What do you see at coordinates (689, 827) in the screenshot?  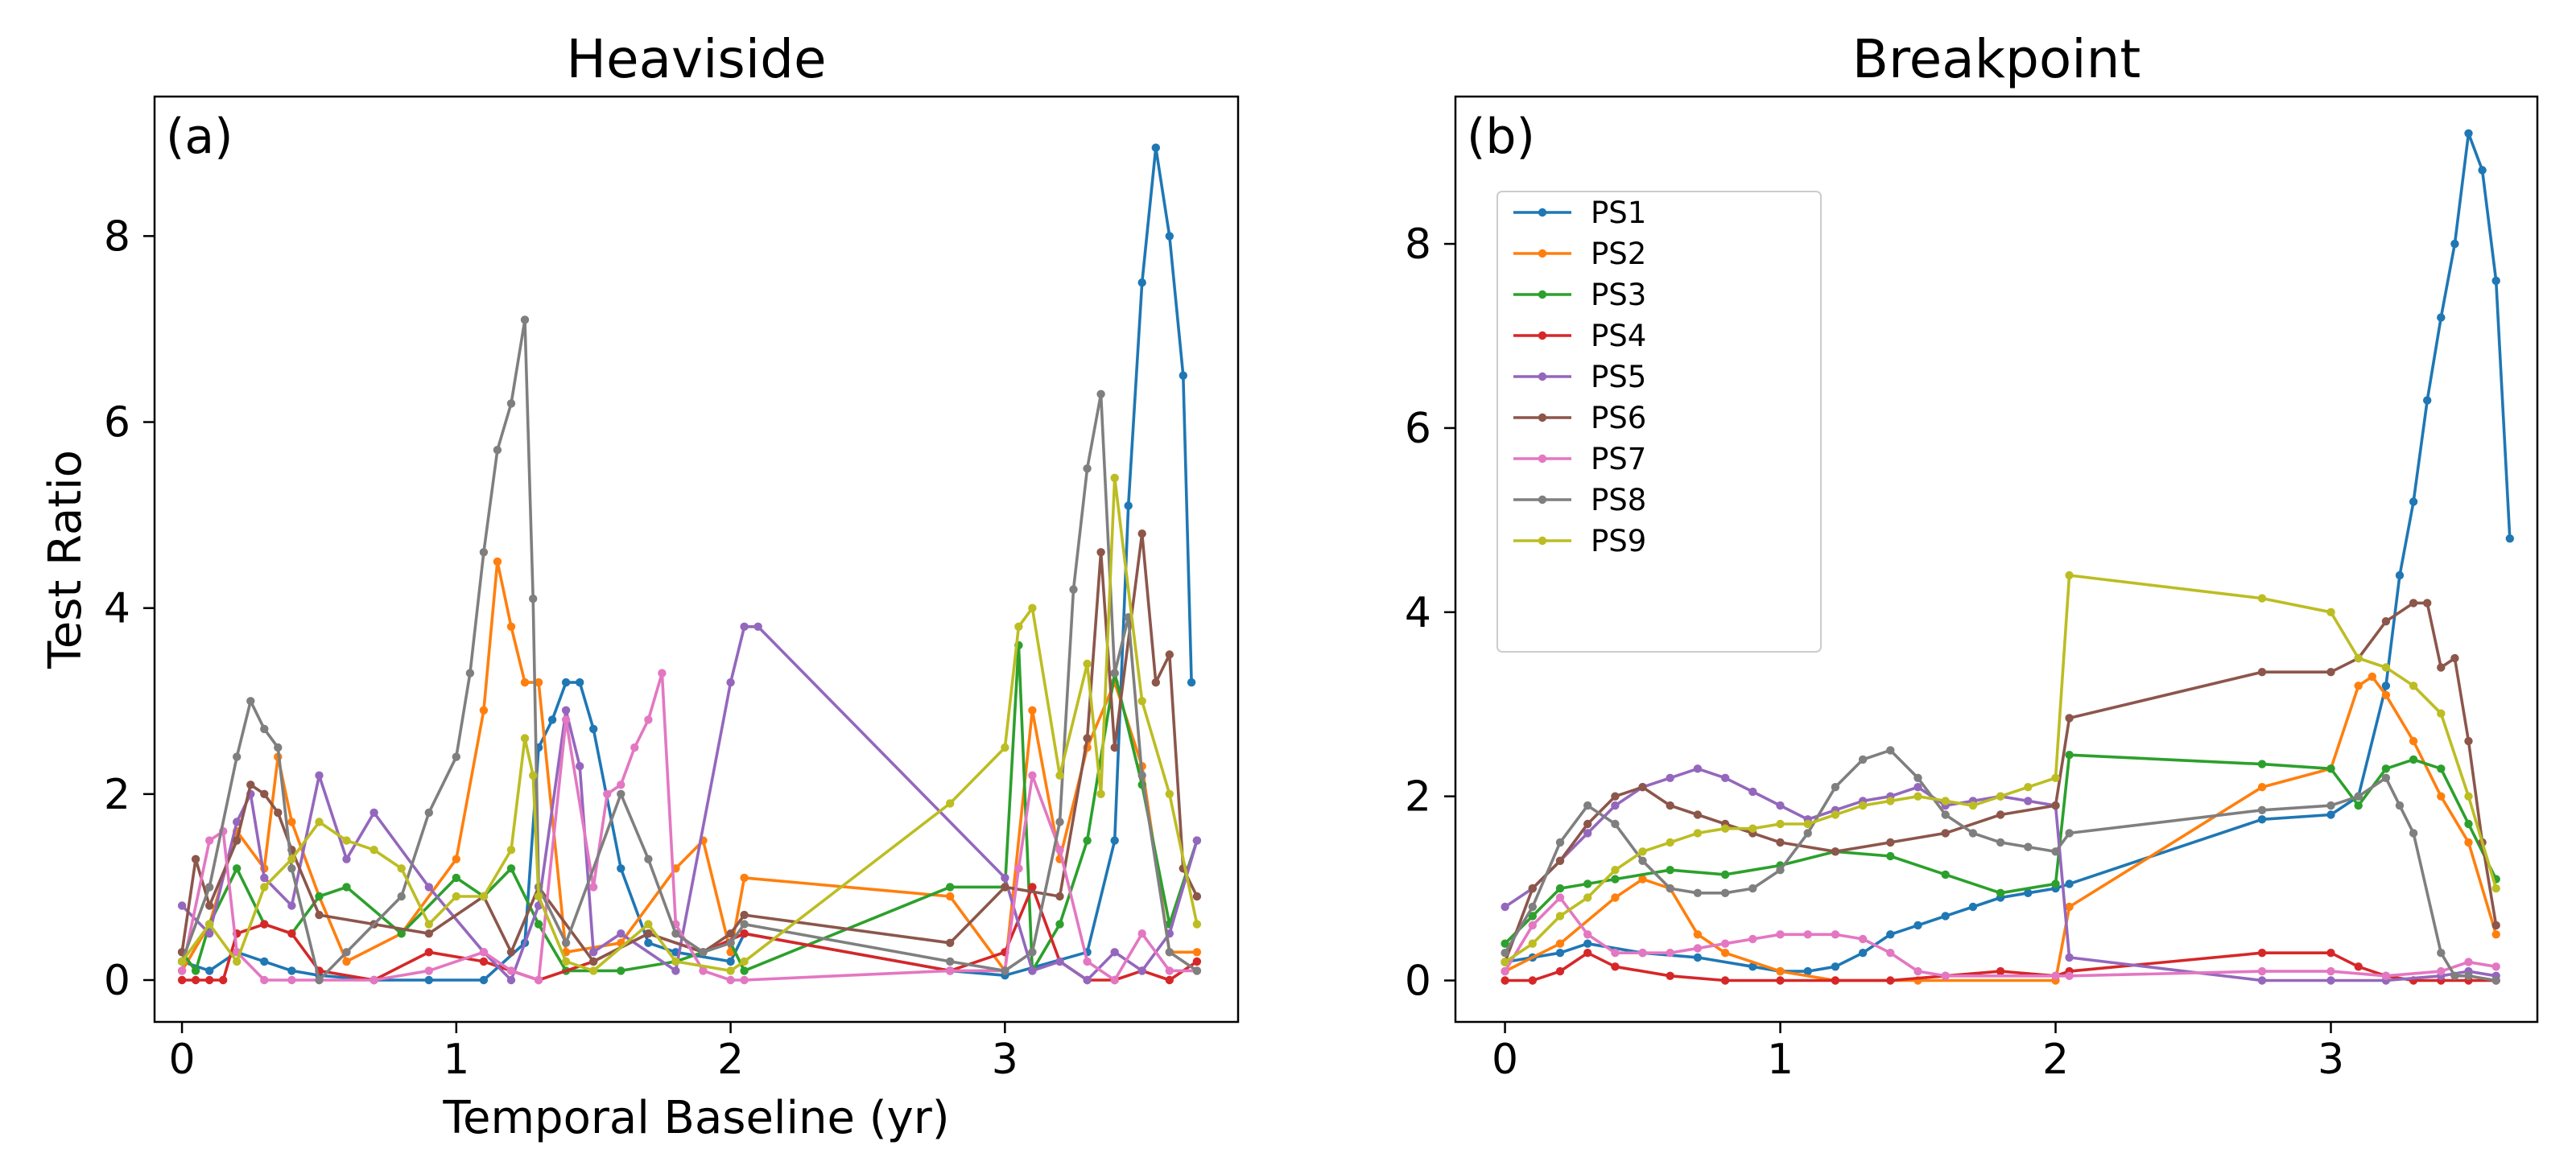 I see `series-ps7` at bounding box center [689, 827].